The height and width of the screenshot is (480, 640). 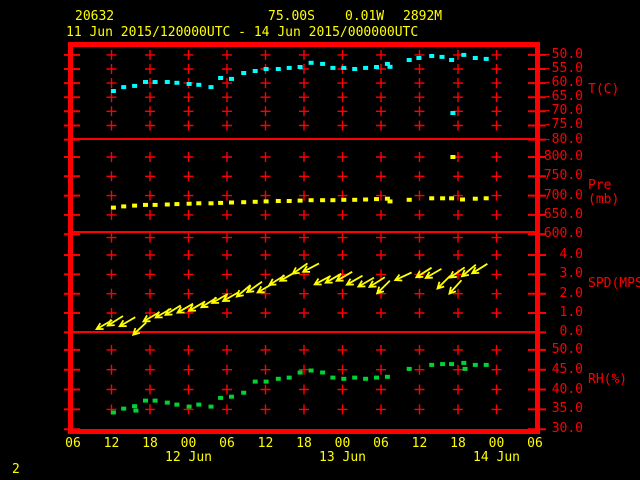 What do you see at coordinates (365, 16) in the screenshot?
I see `station-longitude: 0.01W` at bounding box center [365, 16].